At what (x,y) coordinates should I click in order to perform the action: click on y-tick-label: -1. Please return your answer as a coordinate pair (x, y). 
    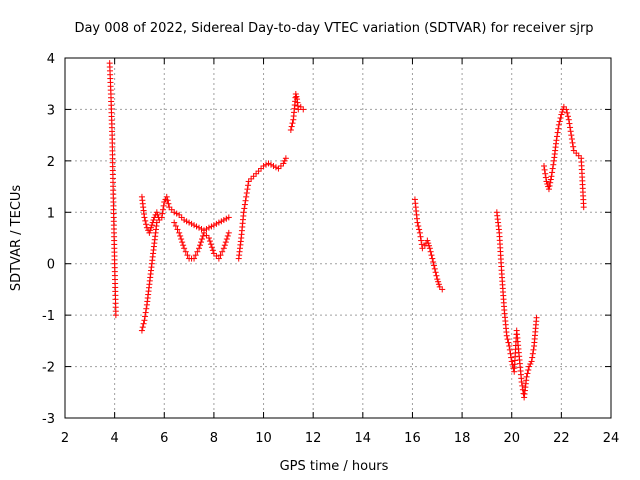
    Looking at the image, I should click on (48, 316).